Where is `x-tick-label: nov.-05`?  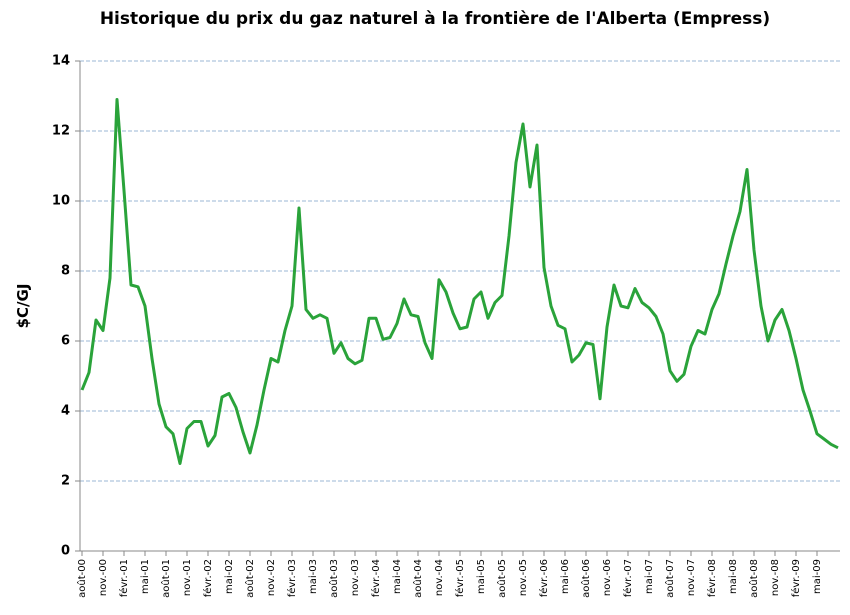
x-tick-label: nov.-05 is located at coordinates (523, 577).